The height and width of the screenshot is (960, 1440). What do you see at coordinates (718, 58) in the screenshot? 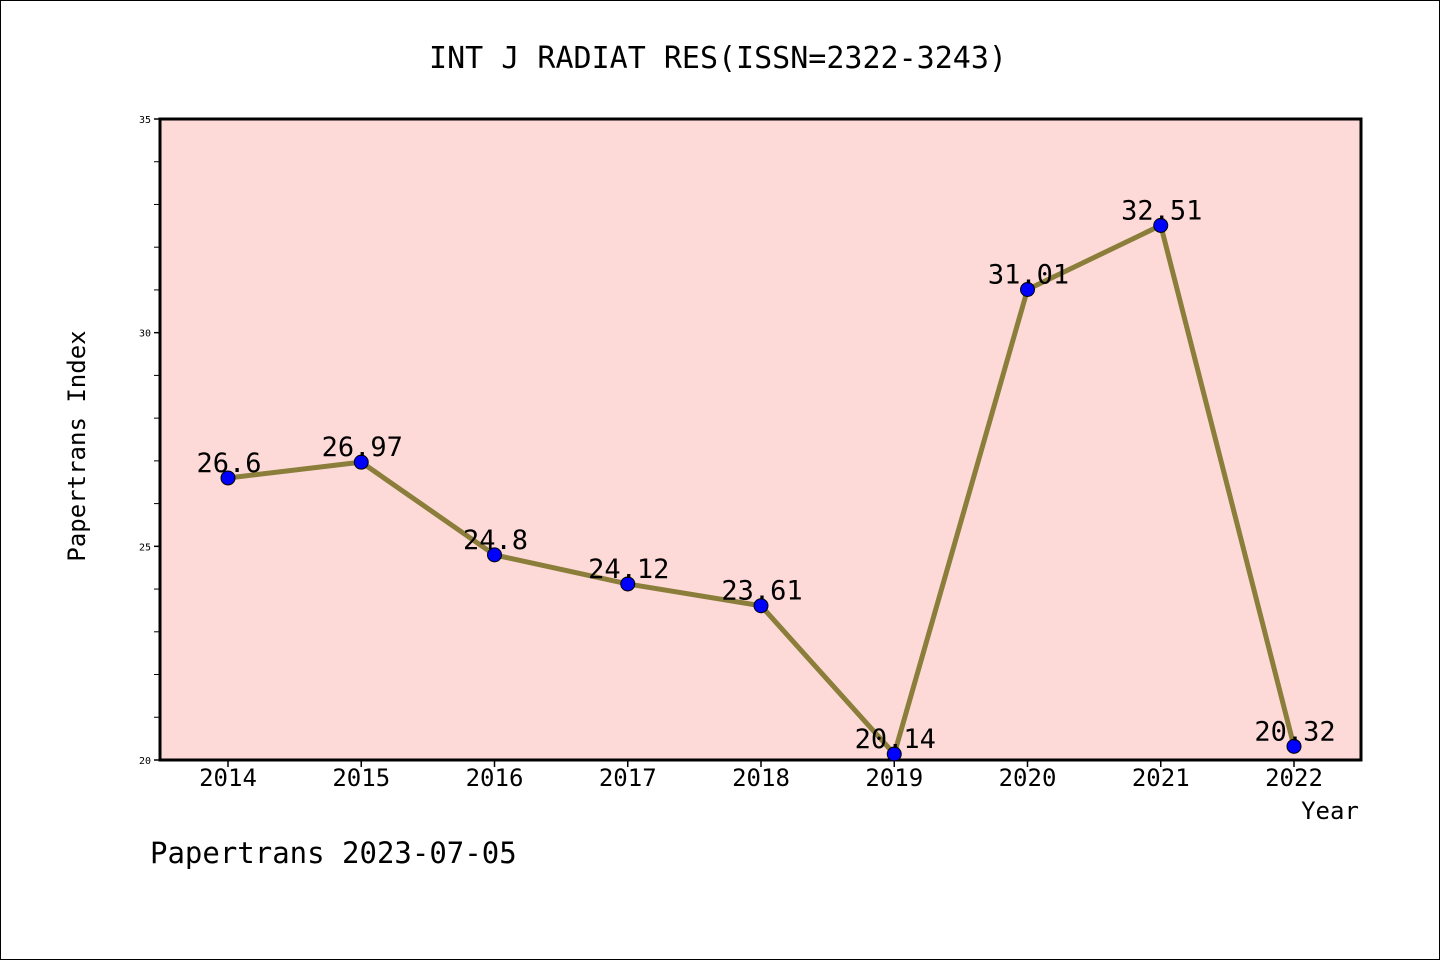
I see `chart-title: INT J RADIAT RES(ISSN=2322-3243)` at bounding box center [718, 58].